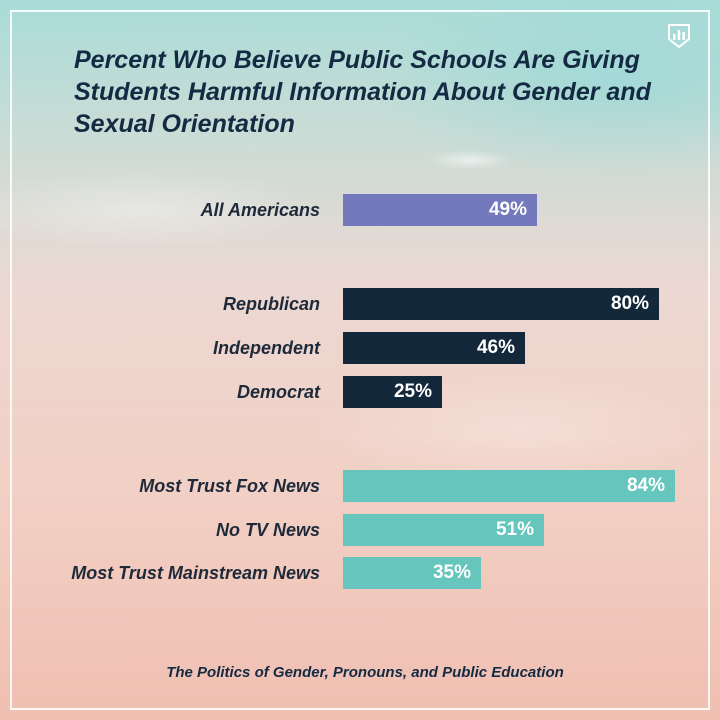  I want to click on category-label-most-trust-fox-news: Most Trust Fox News, so click(229, 486).